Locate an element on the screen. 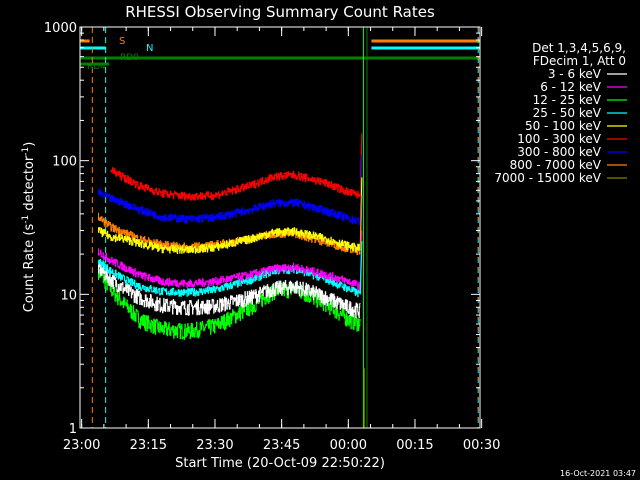 The width and height of the screenshot is (640, 480). x-tick-label: 23:45 is located at coordinates (281, 445).